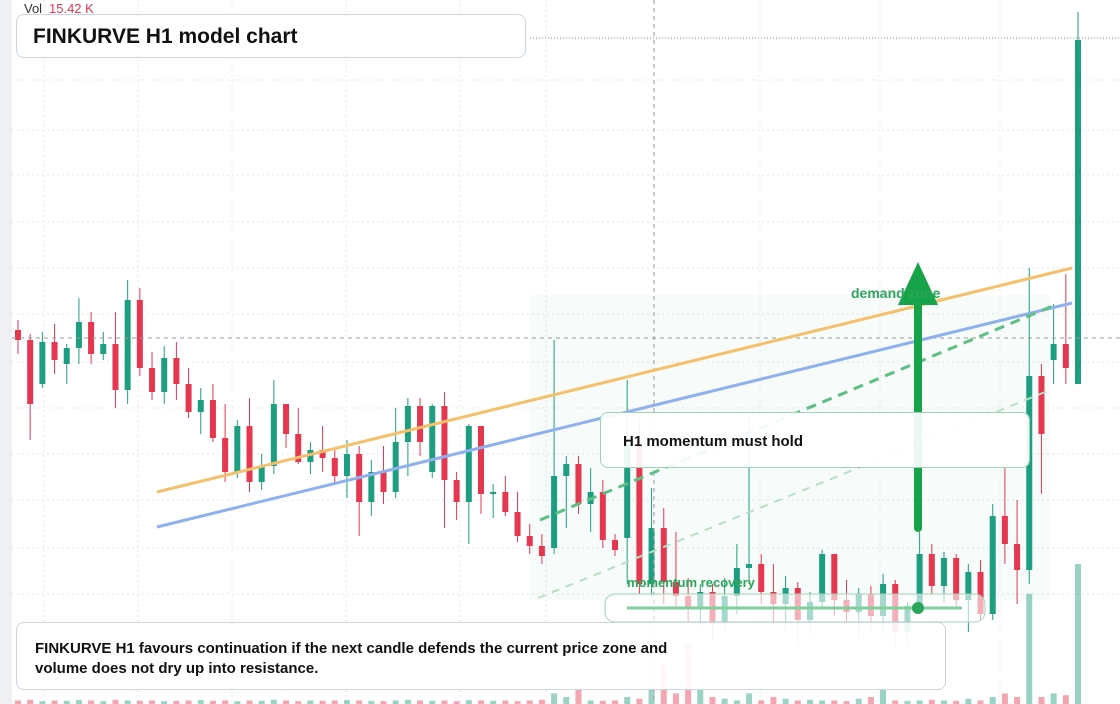 The width and height of the screenshot is (1120, 704). I want to click on volume-label: Vol, so click(33, 8).